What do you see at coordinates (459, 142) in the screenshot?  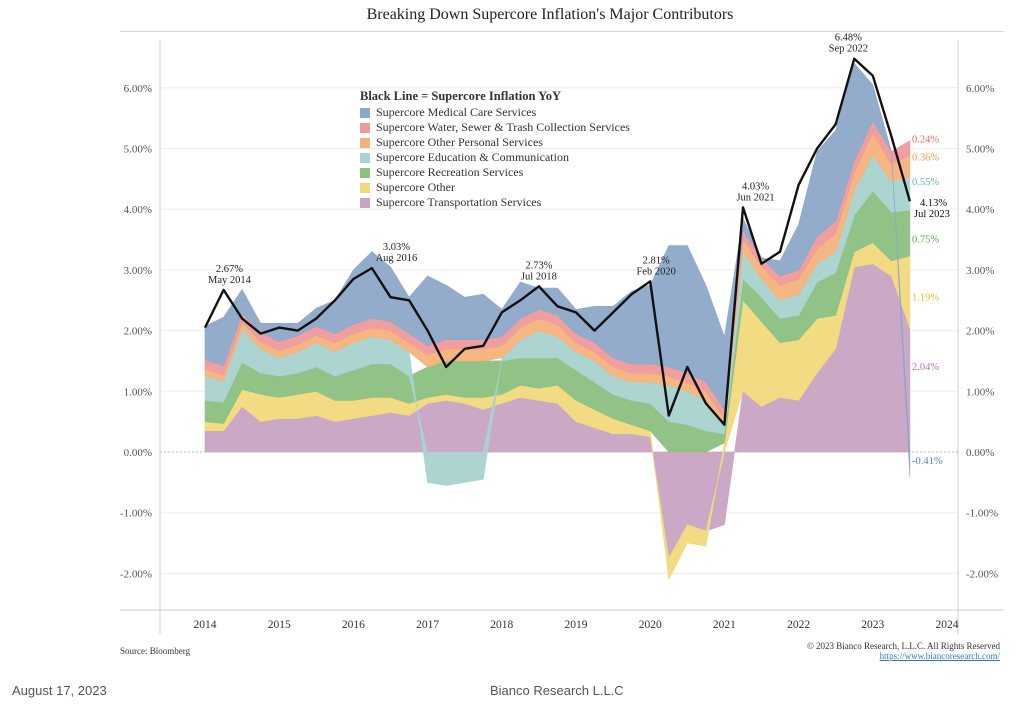 I see `legend-label: Supercore Other Personal Services` at bounding box center [459, 142].